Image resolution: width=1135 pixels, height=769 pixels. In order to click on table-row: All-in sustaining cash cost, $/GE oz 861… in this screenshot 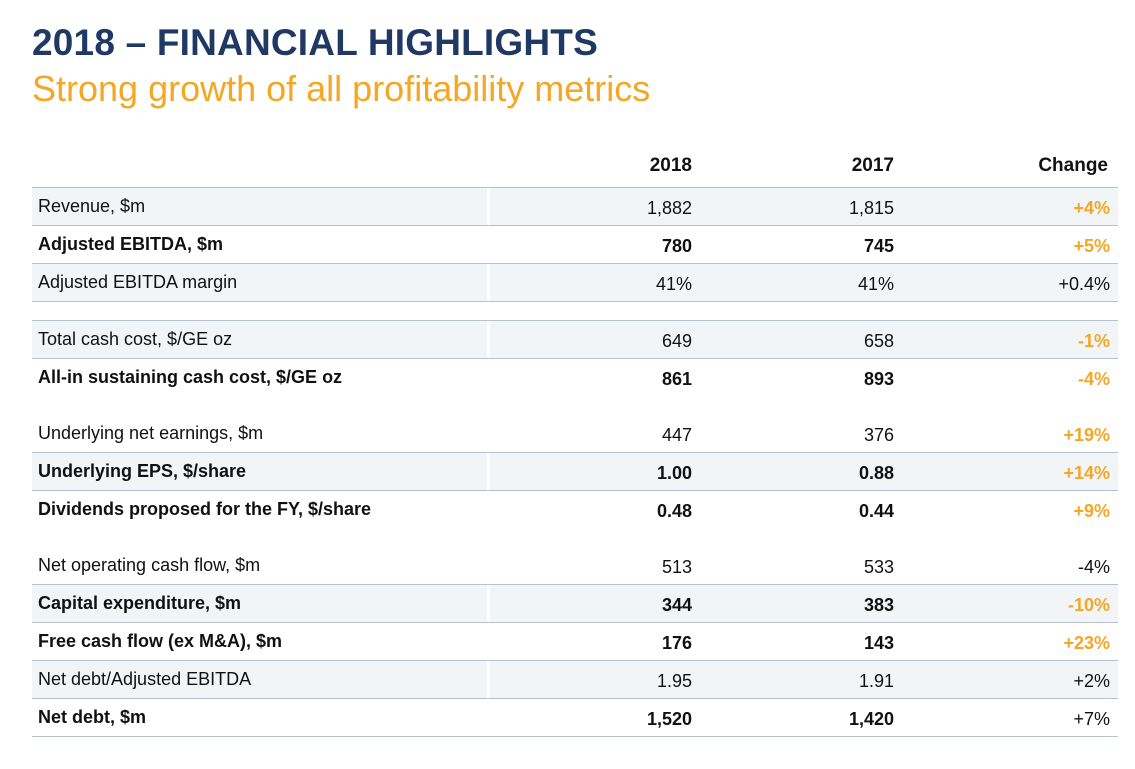, I will do `click(575, 378)`.